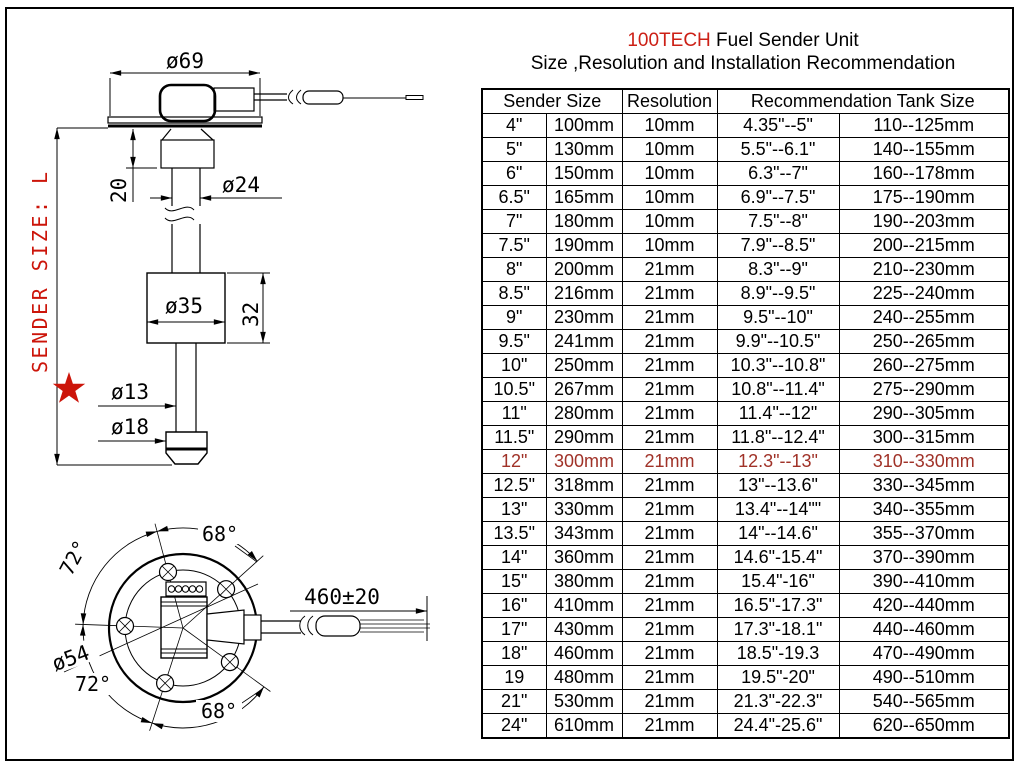  What do you see at coordinates (514, 605) in the screenshot?
I see `table-cell: 16"` at bounding box center [514, 605].